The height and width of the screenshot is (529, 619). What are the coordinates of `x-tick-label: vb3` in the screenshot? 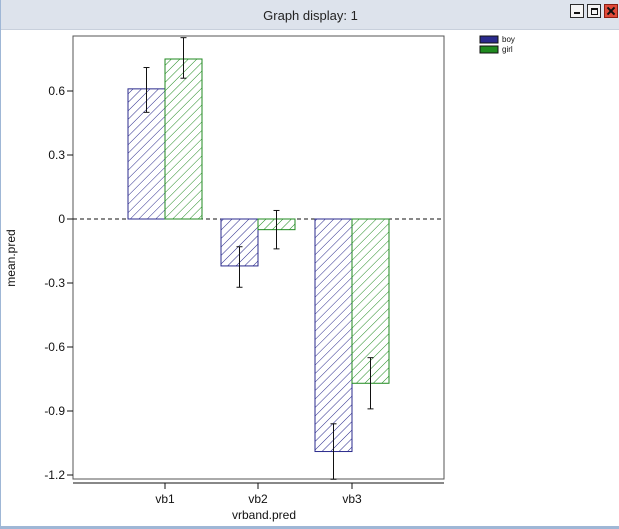 It's located at (352, 499).